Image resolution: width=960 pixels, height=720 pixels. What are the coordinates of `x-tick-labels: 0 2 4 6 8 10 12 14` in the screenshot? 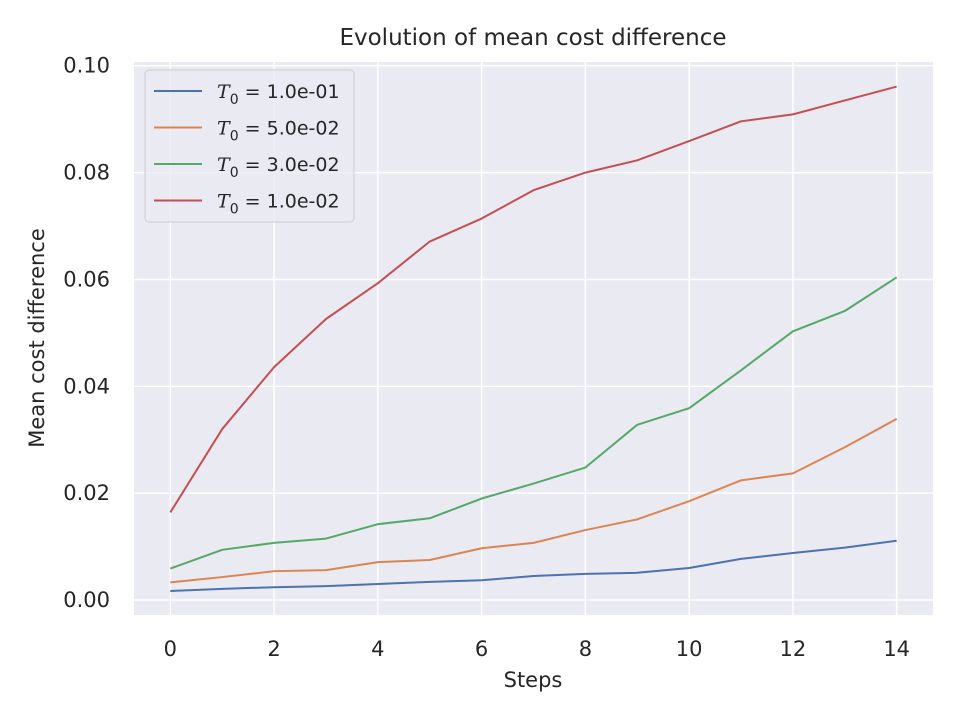 It's located at (537, 649).